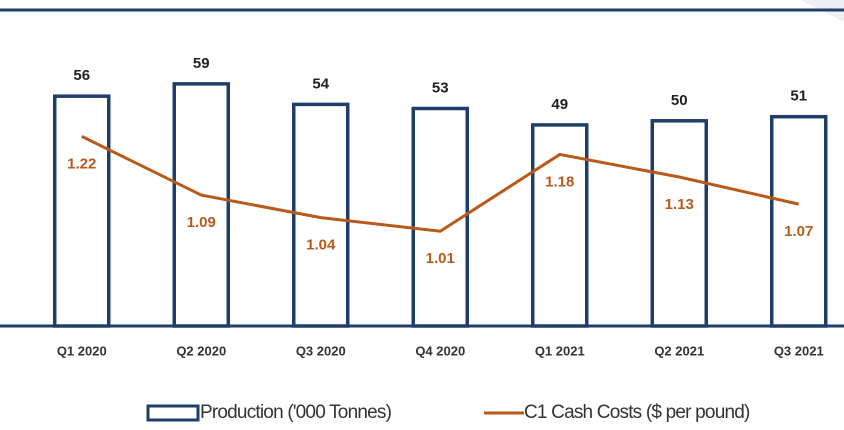  What do you see at coordinates (440, 258) in the screenshot?
I see `line-value-label: 1.01` at bounding box center [440, 258].